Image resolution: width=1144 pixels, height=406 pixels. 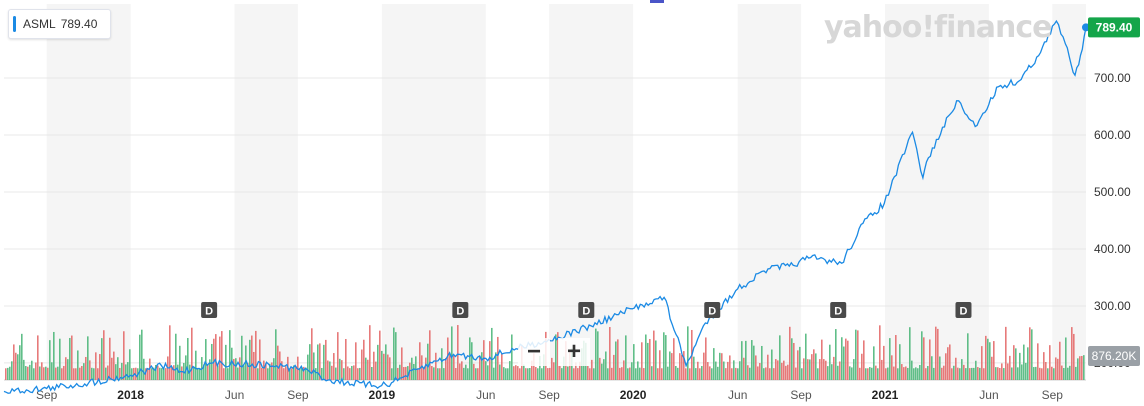 I want to click on dividend-marker, so click(x=712, y=310).